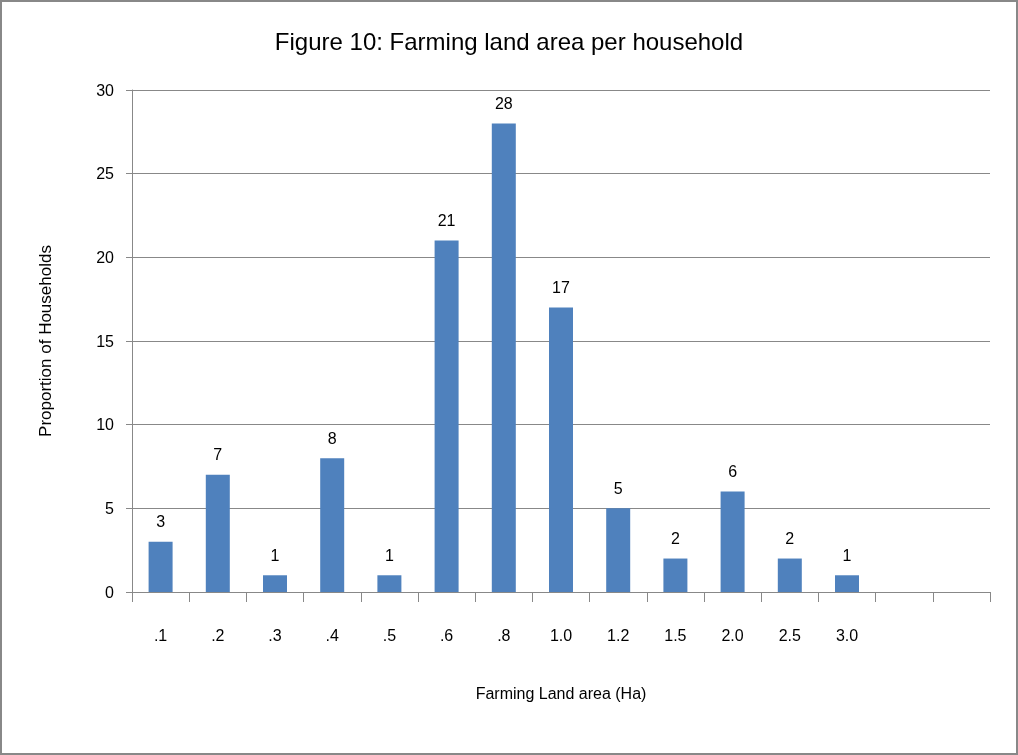  Describe the element at coordinates (503, 103) in the screenshot. I see `data-label: 28` at that location.